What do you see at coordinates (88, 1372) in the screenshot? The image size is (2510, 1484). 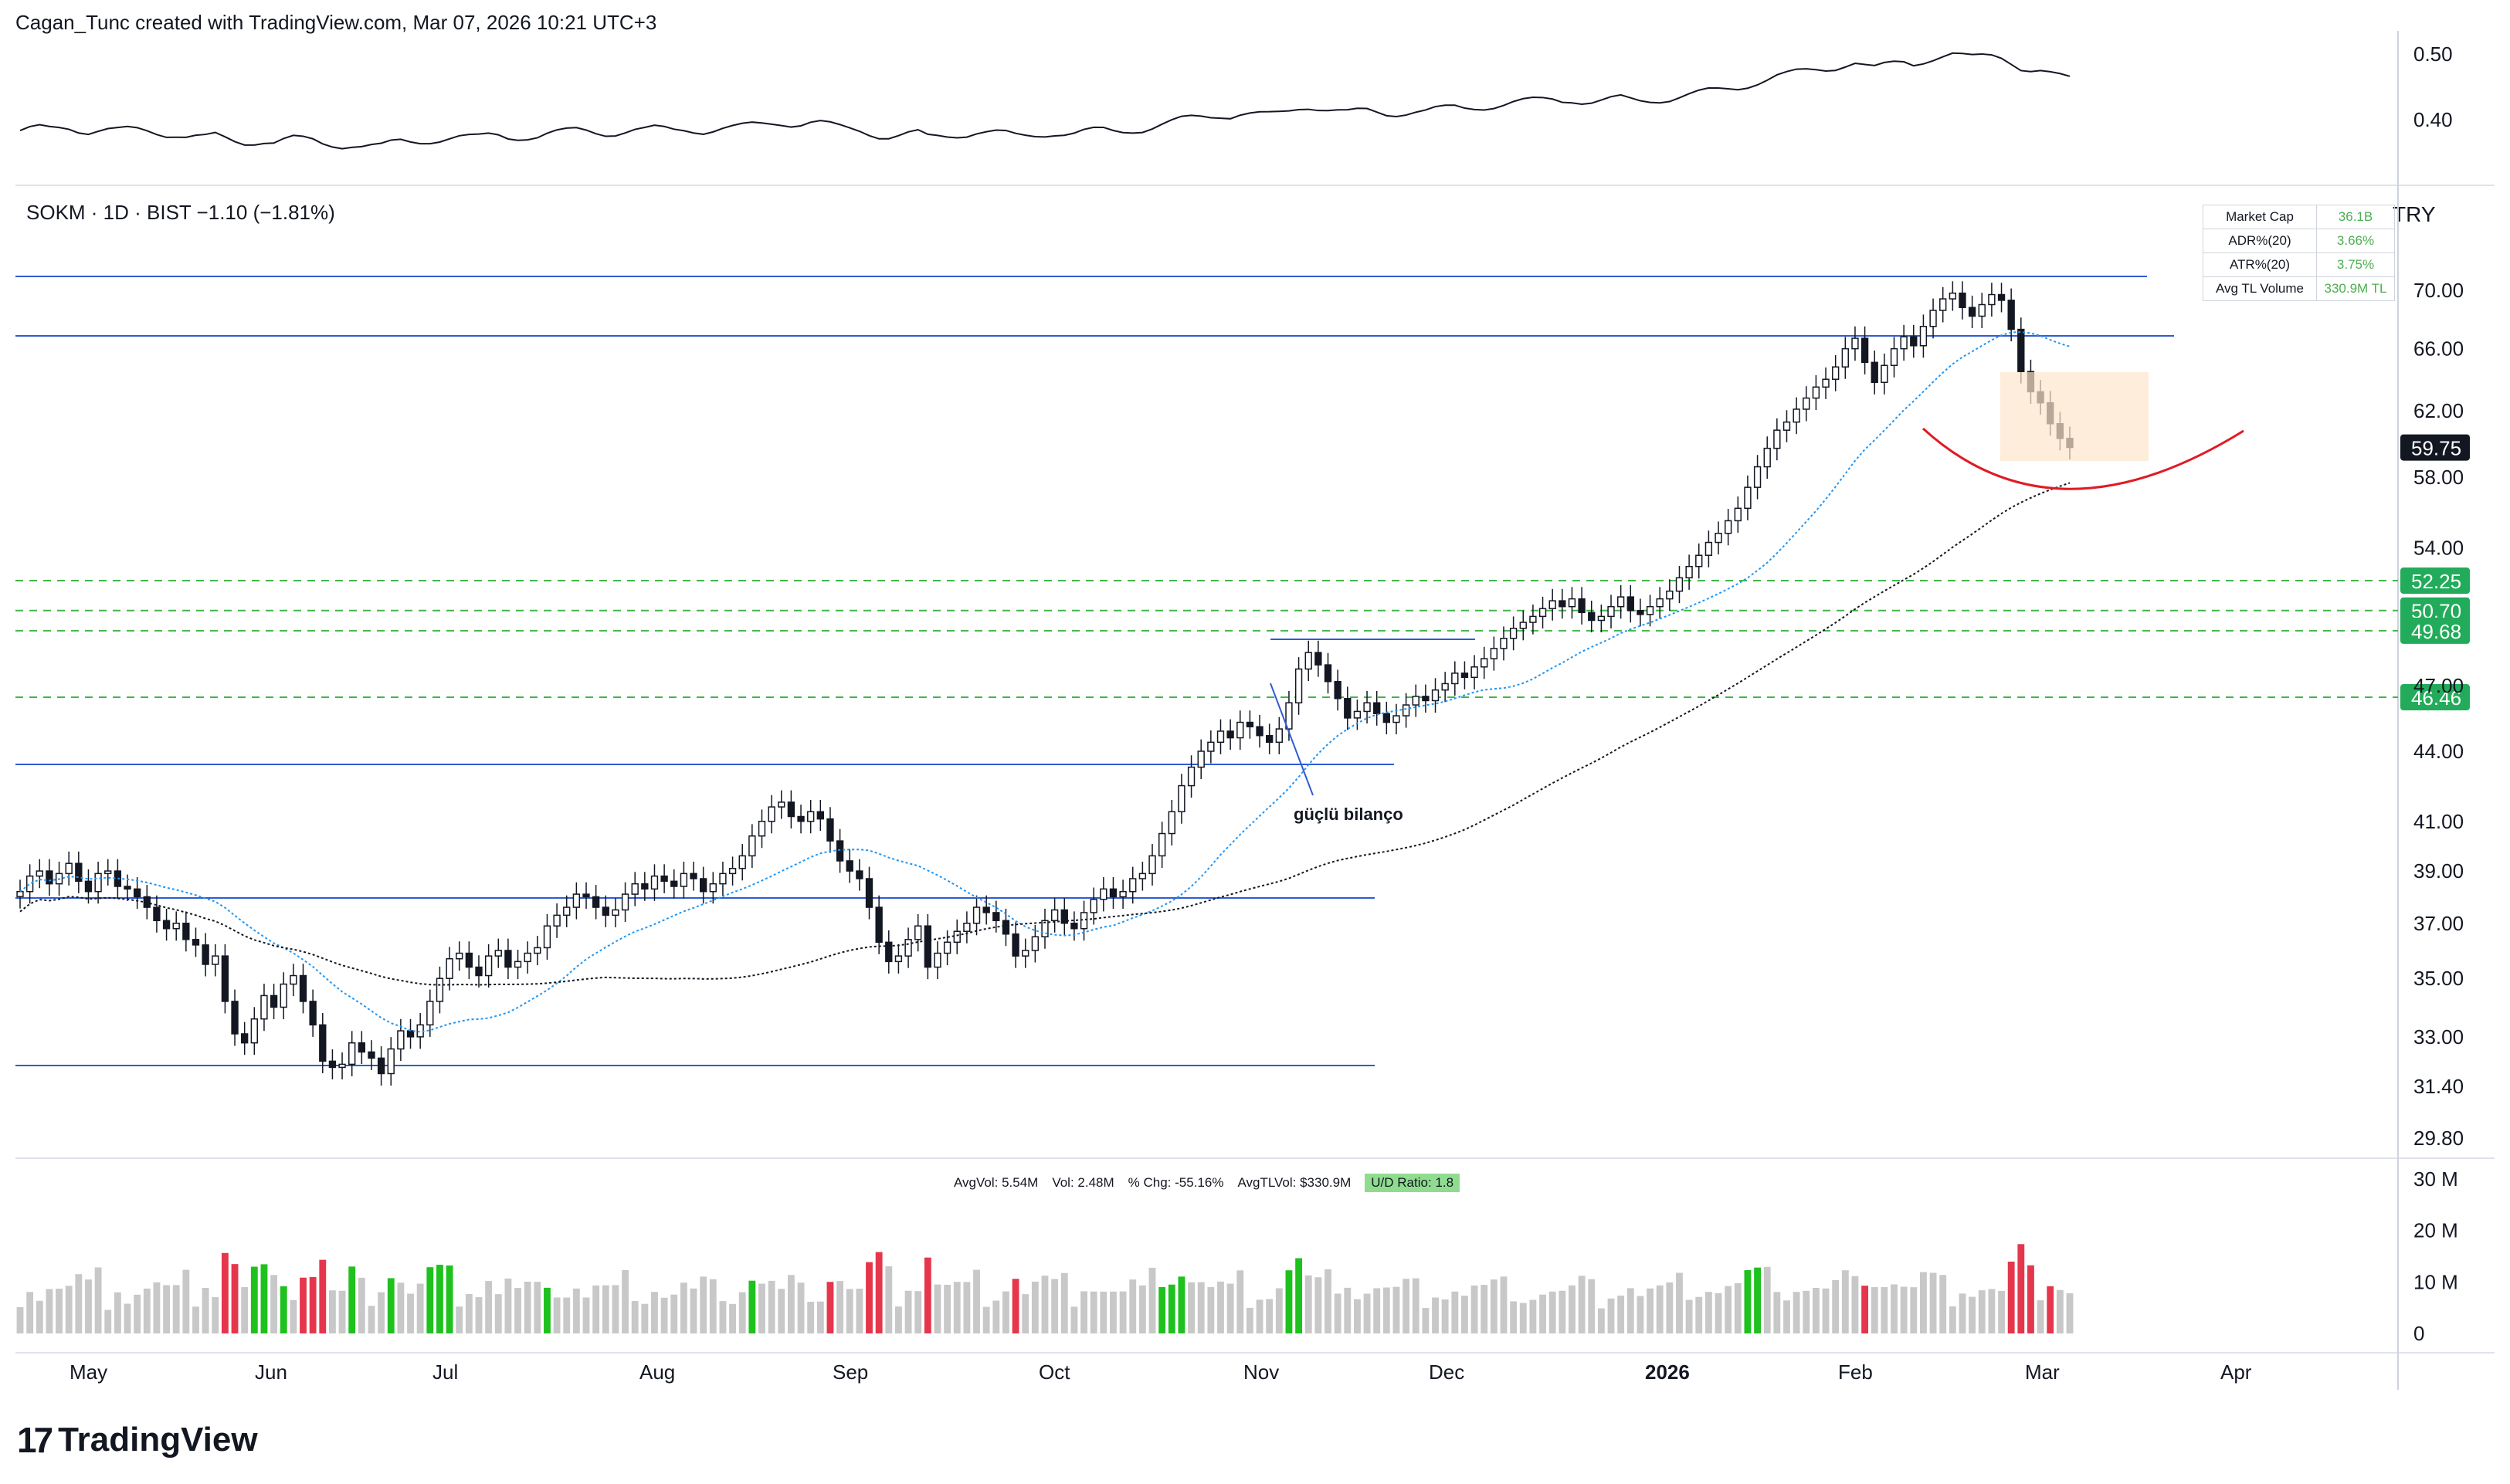 I see `time-tick-label: May` at bounding box center [88, 1372].